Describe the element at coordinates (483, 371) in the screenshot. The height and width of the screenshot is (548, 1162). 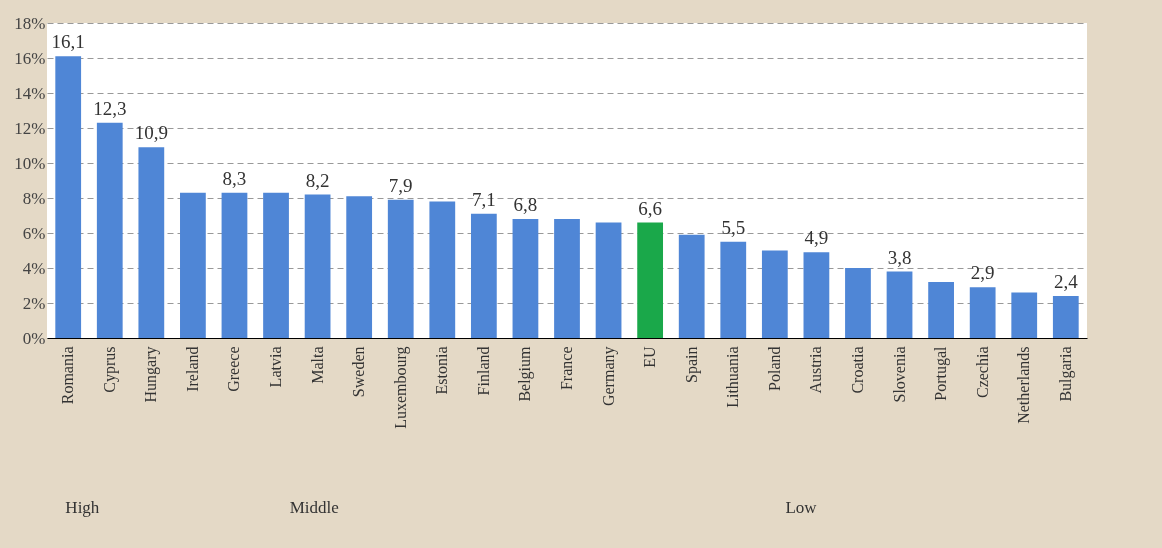
I see `x-tick-label: Finland` at that location.